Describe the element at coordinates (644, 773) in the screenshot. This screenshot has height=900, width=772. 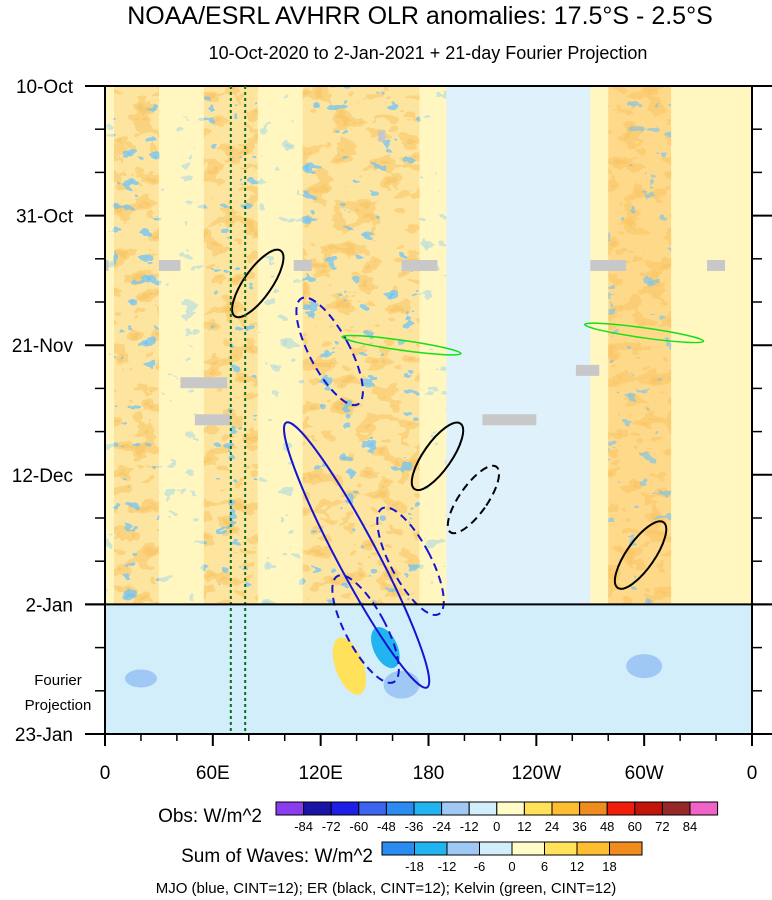
I see `x-tick-label-5: 60W` at that location.